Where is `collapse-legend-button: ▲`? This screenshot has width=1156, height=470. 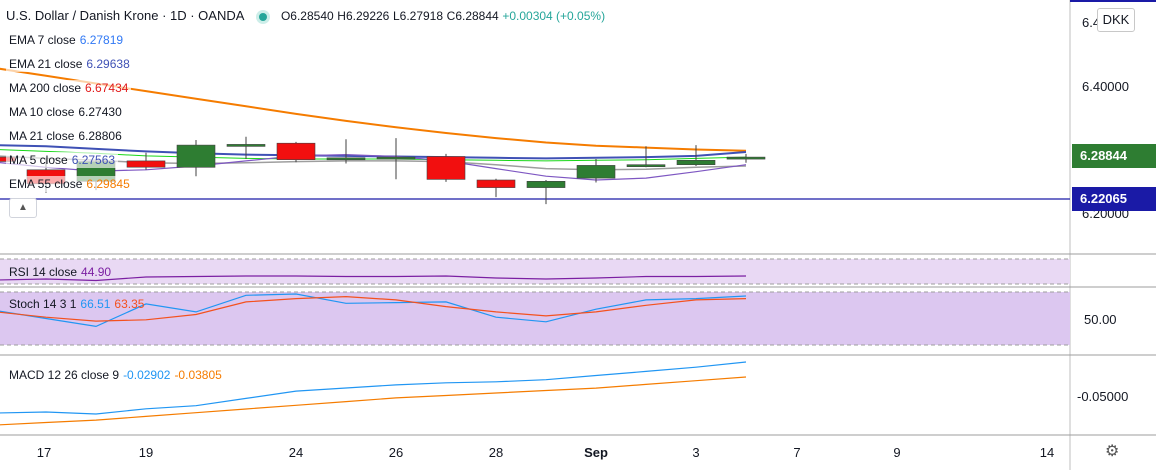 collapse-legend-button: ▲ is located at coordinates (23, 208).